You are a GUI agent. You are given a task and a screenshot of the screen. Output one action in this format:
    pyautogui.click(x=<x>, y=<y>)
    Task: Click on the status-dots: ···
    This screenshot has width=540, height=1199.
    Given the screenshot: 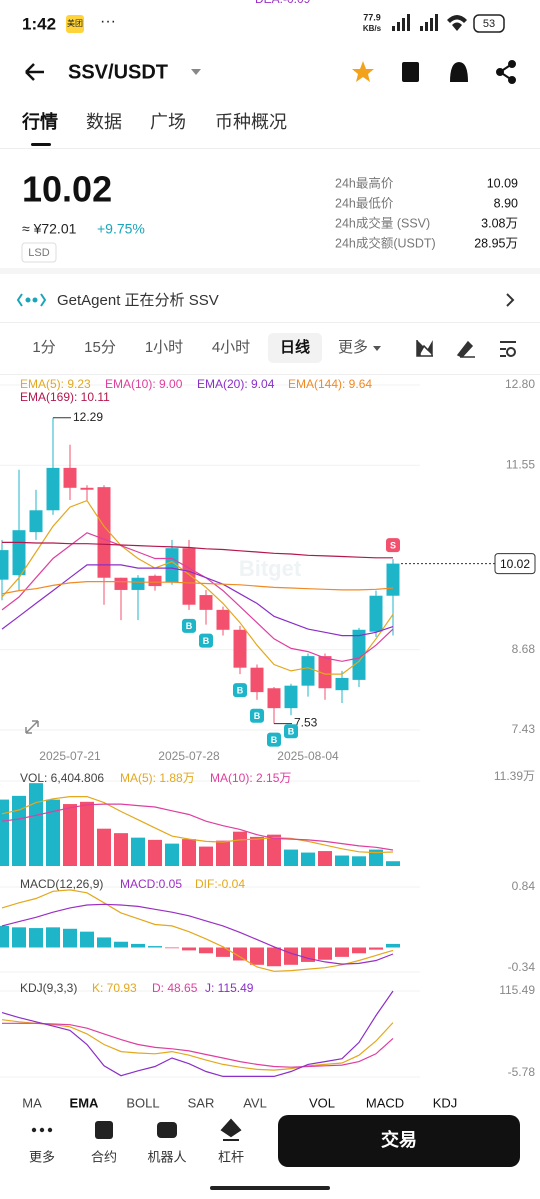 What is the action you would take?
    pyautogui.click(x=108, y=21)
    